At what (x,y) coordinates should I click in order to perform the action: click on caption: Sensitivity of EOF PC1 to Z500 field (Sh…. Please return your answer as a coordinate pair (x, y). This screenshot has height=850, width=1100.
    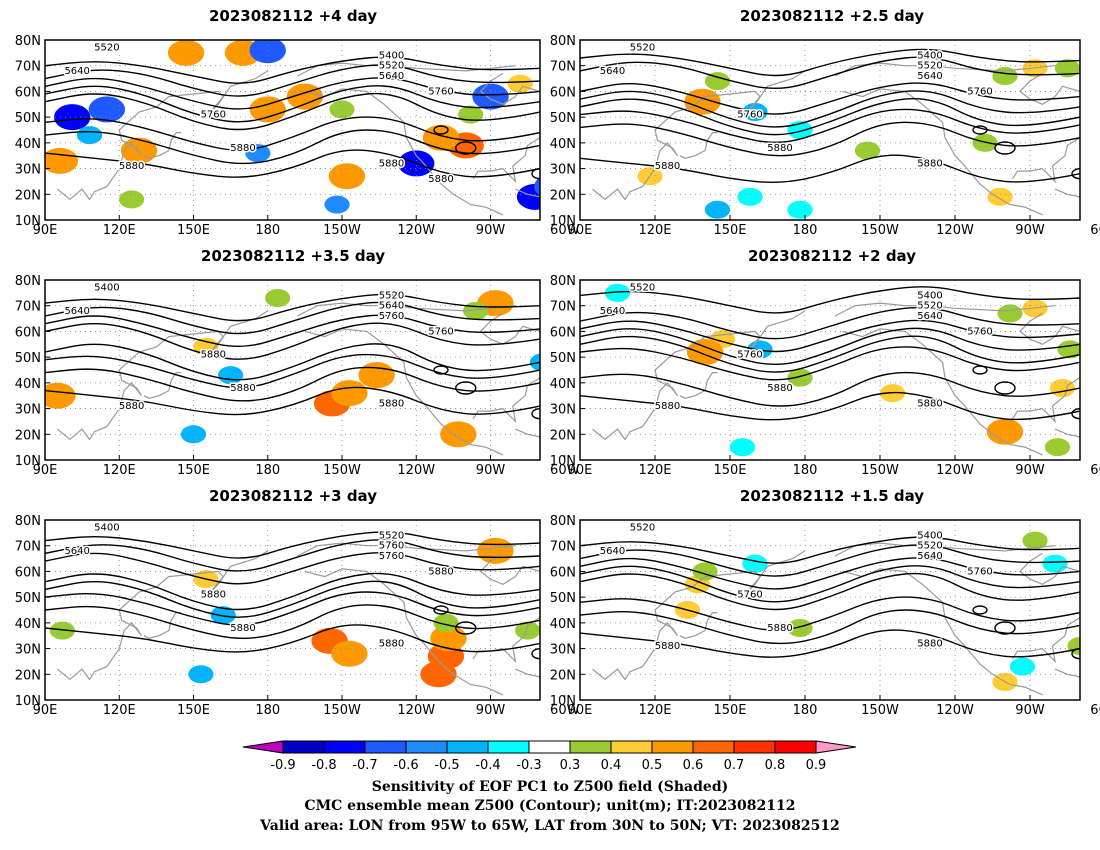
    Looking at the image, I should click on (549, 806).